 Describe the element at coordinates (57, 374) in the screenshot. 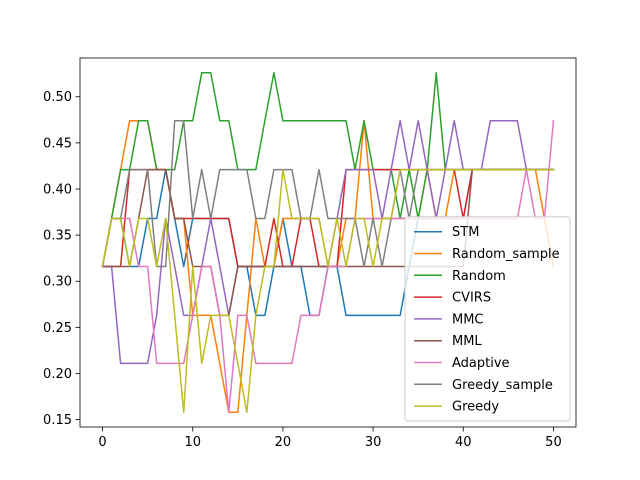

I see `y-tick-label: 0.20` at that location.